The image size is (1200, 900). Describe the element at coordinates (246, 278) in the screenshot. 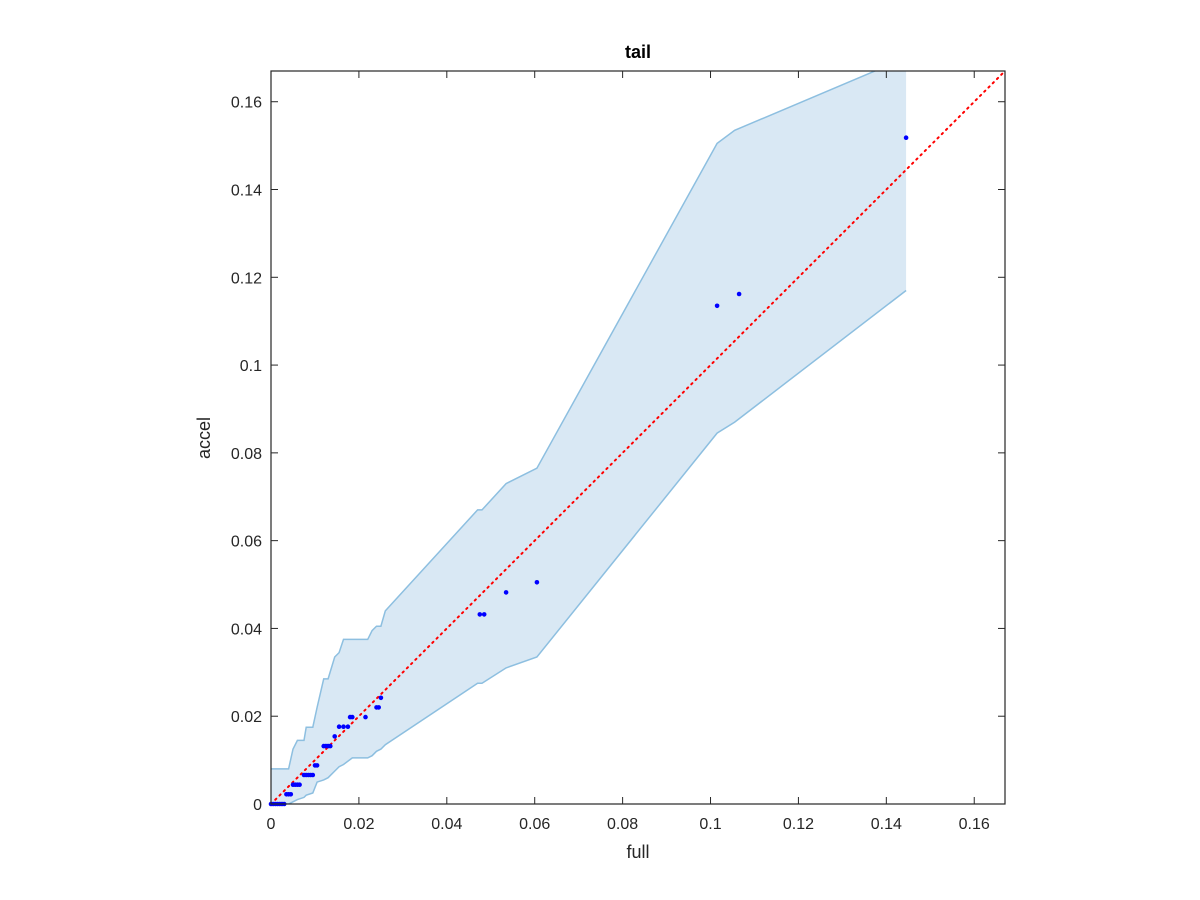

I see `y-tick-label: 0.12` at that location.